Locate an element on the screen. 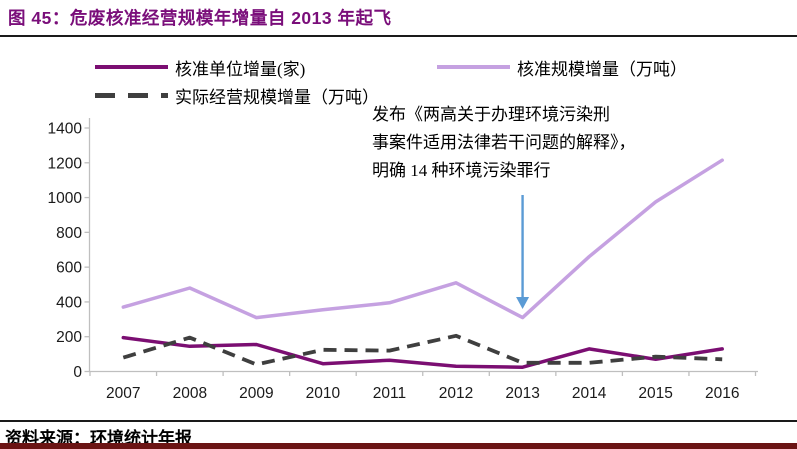  legend-label: 核准规模增量（万吨） is located at coordinates (602, 69).